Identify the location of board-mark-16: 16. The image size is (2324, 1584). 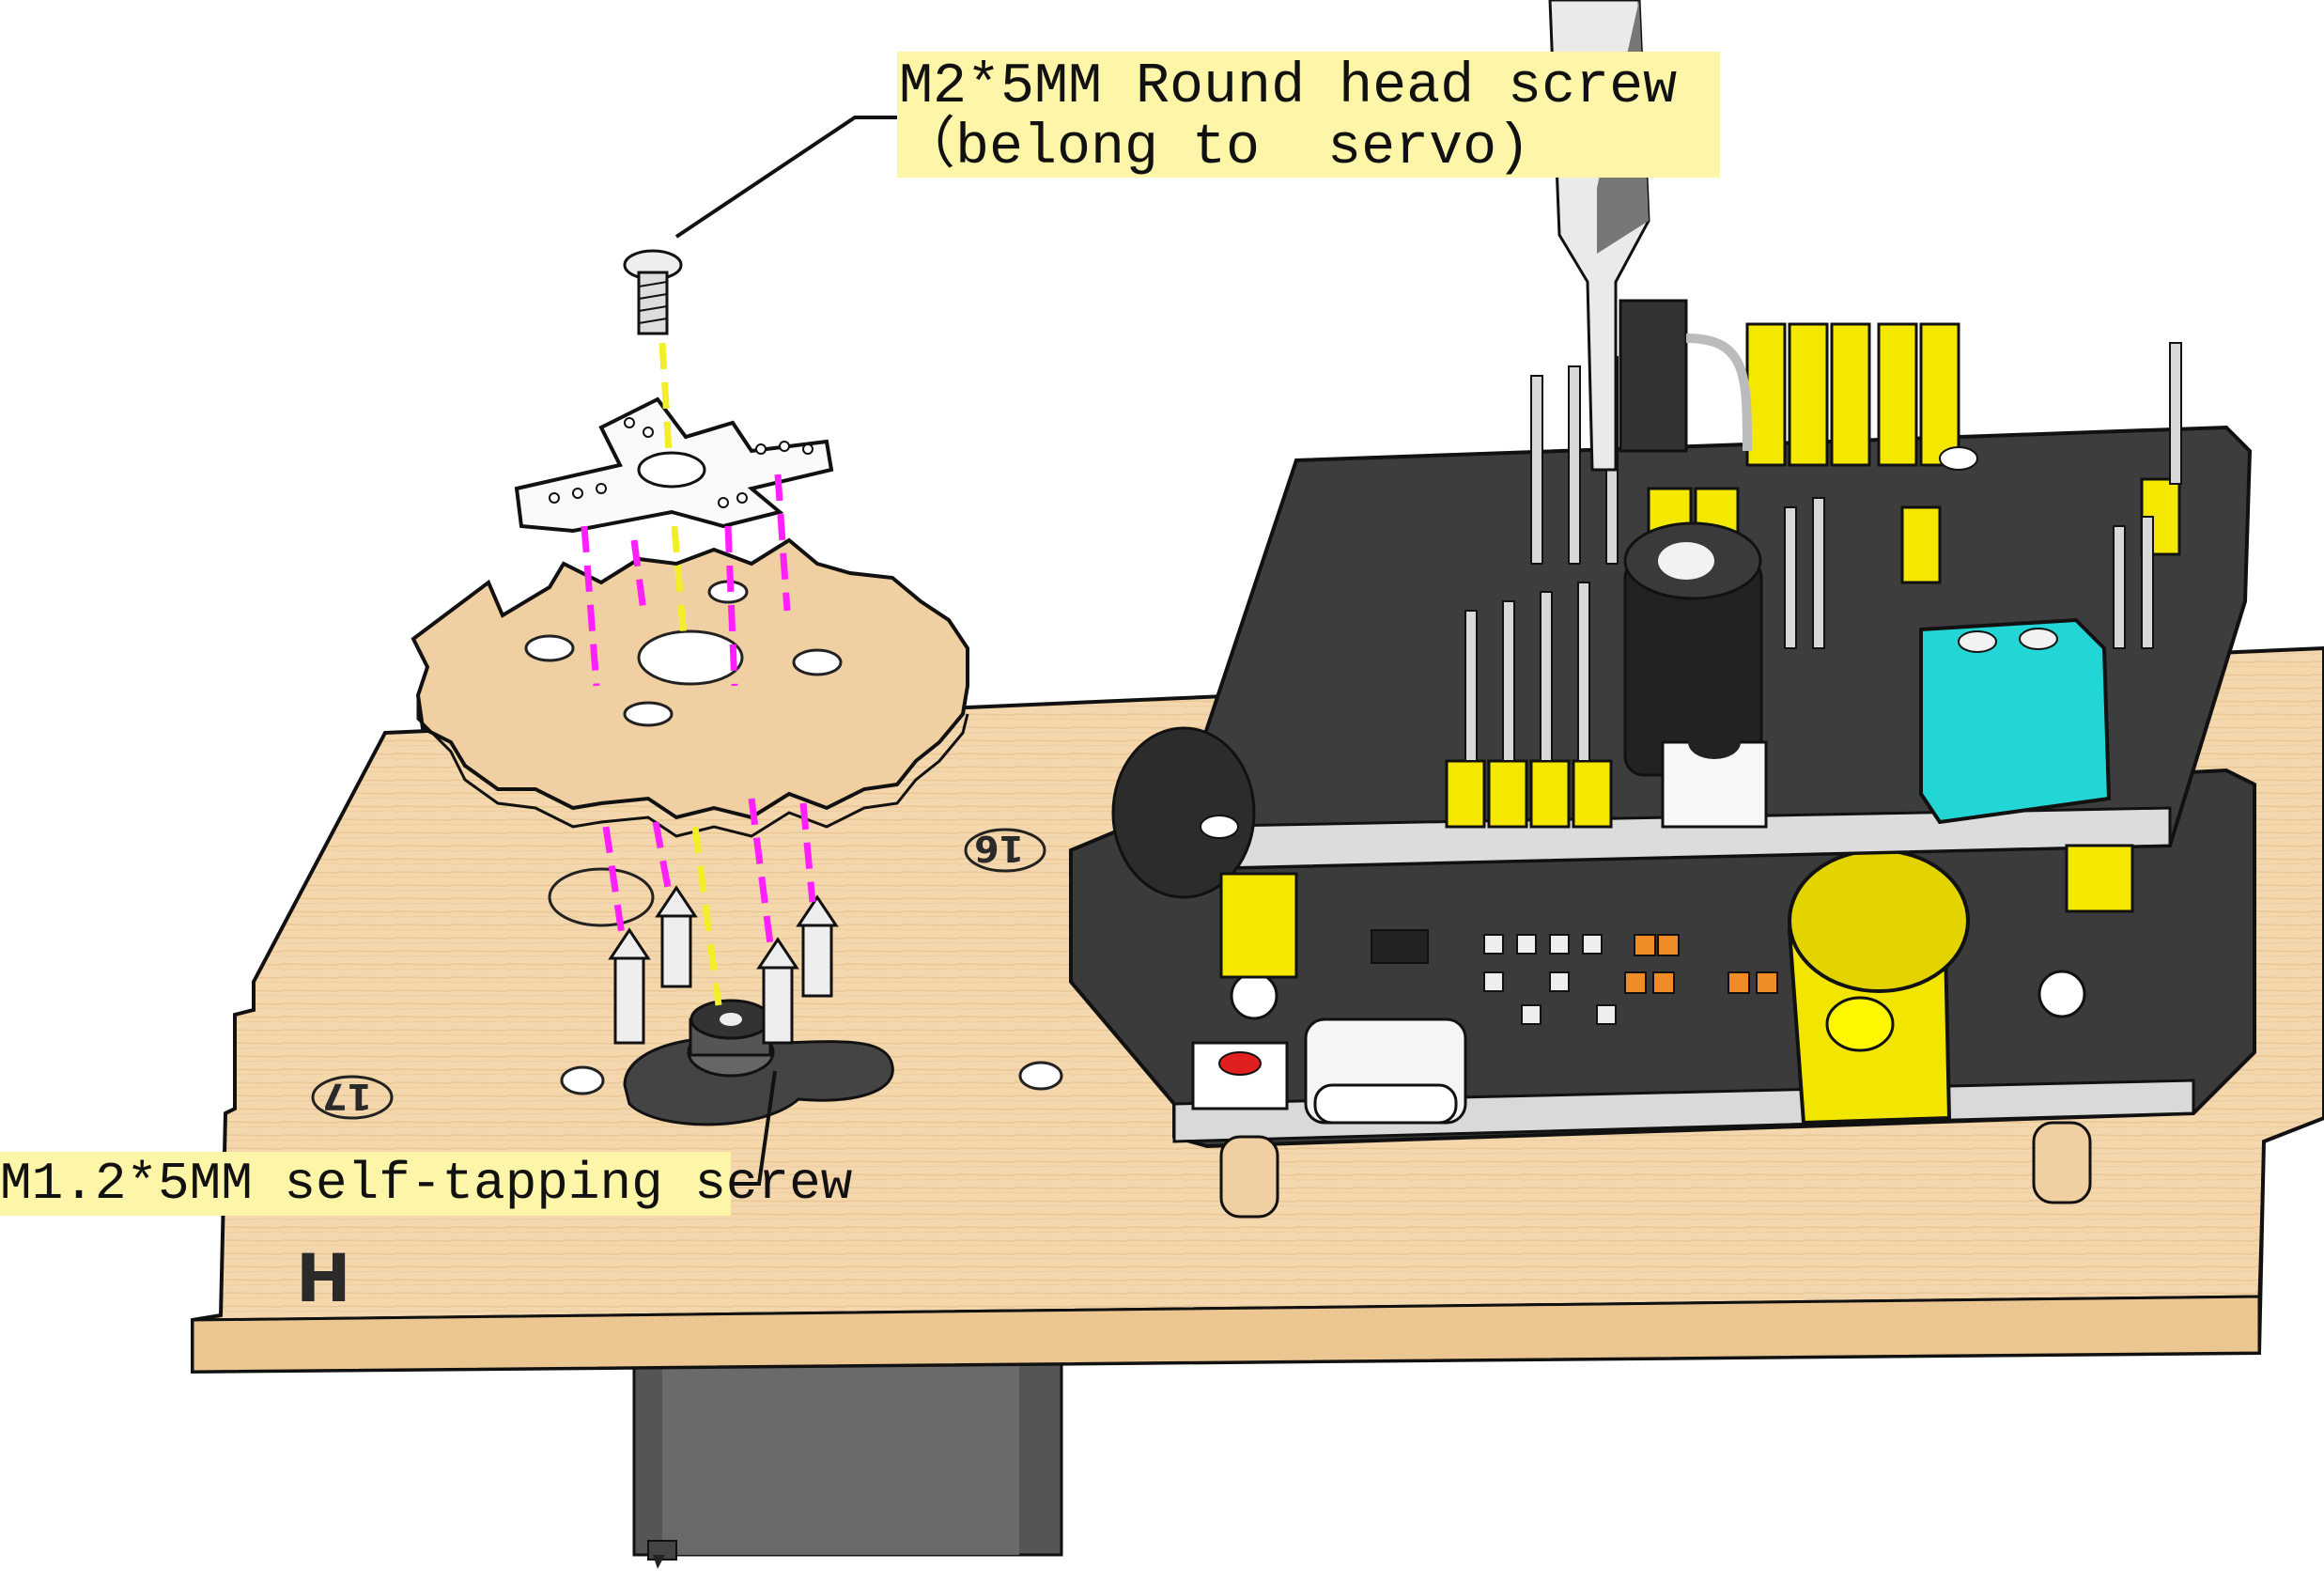
(1005, 850).